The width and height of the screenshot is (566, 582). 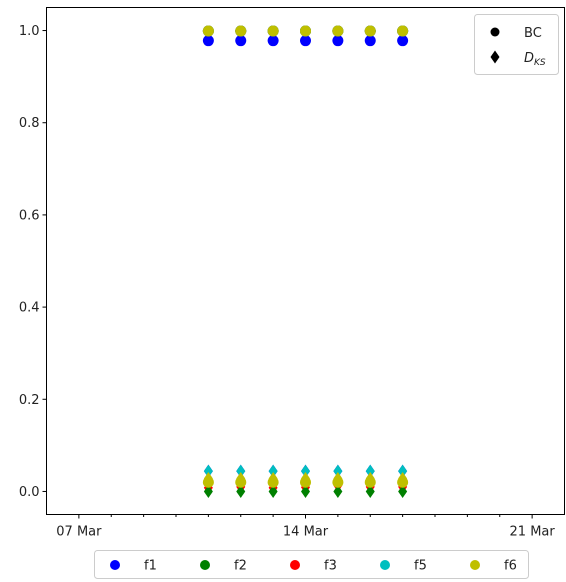 I want to click on marker-legend-frame, so click(x=516, y=44).